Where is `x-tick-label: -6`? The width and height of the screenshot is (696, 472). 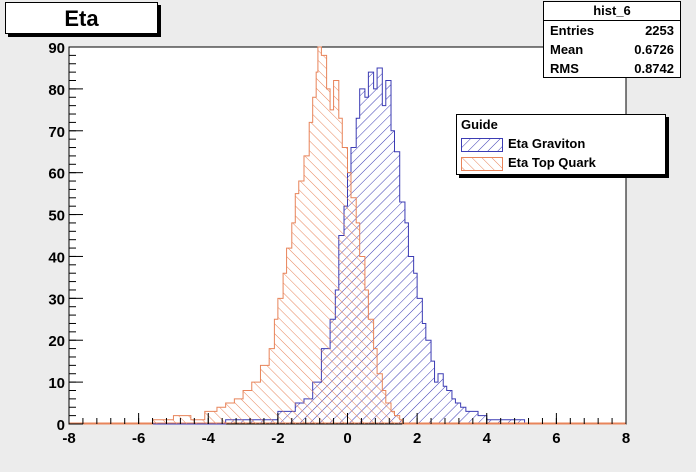 x-tick-label: -6 is located at coordinates (138, 438).